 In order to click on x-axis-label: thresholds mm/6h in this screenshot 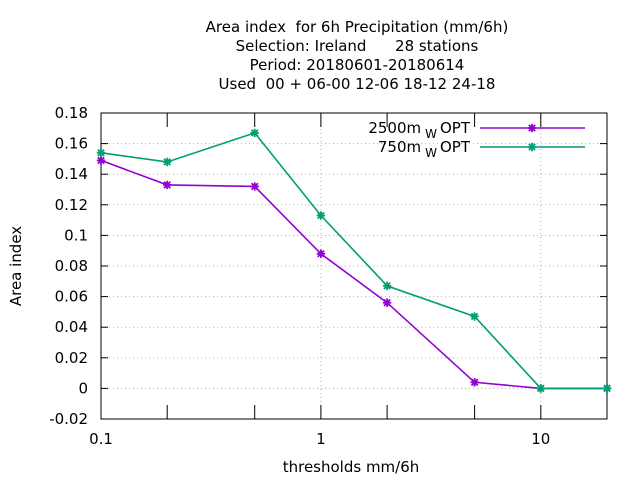, I will do `click(351, 467)`.